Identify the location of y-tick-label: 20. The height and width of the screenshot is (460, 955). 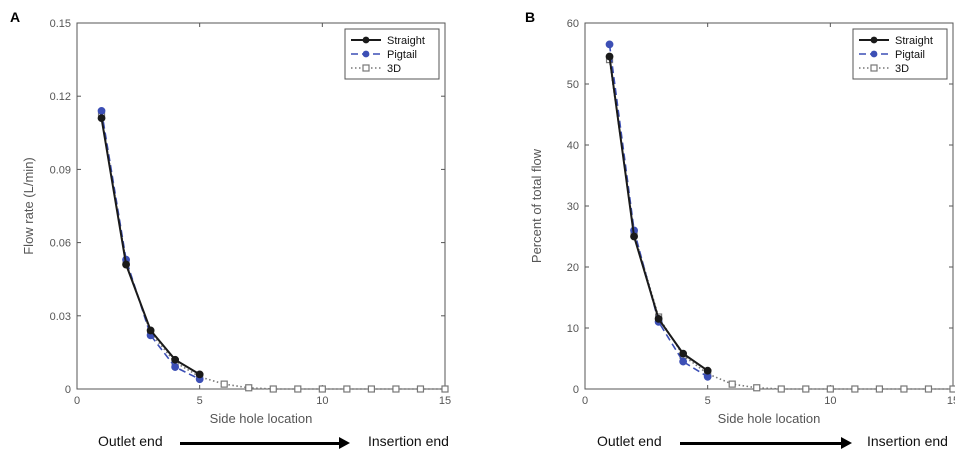
(573, 268).